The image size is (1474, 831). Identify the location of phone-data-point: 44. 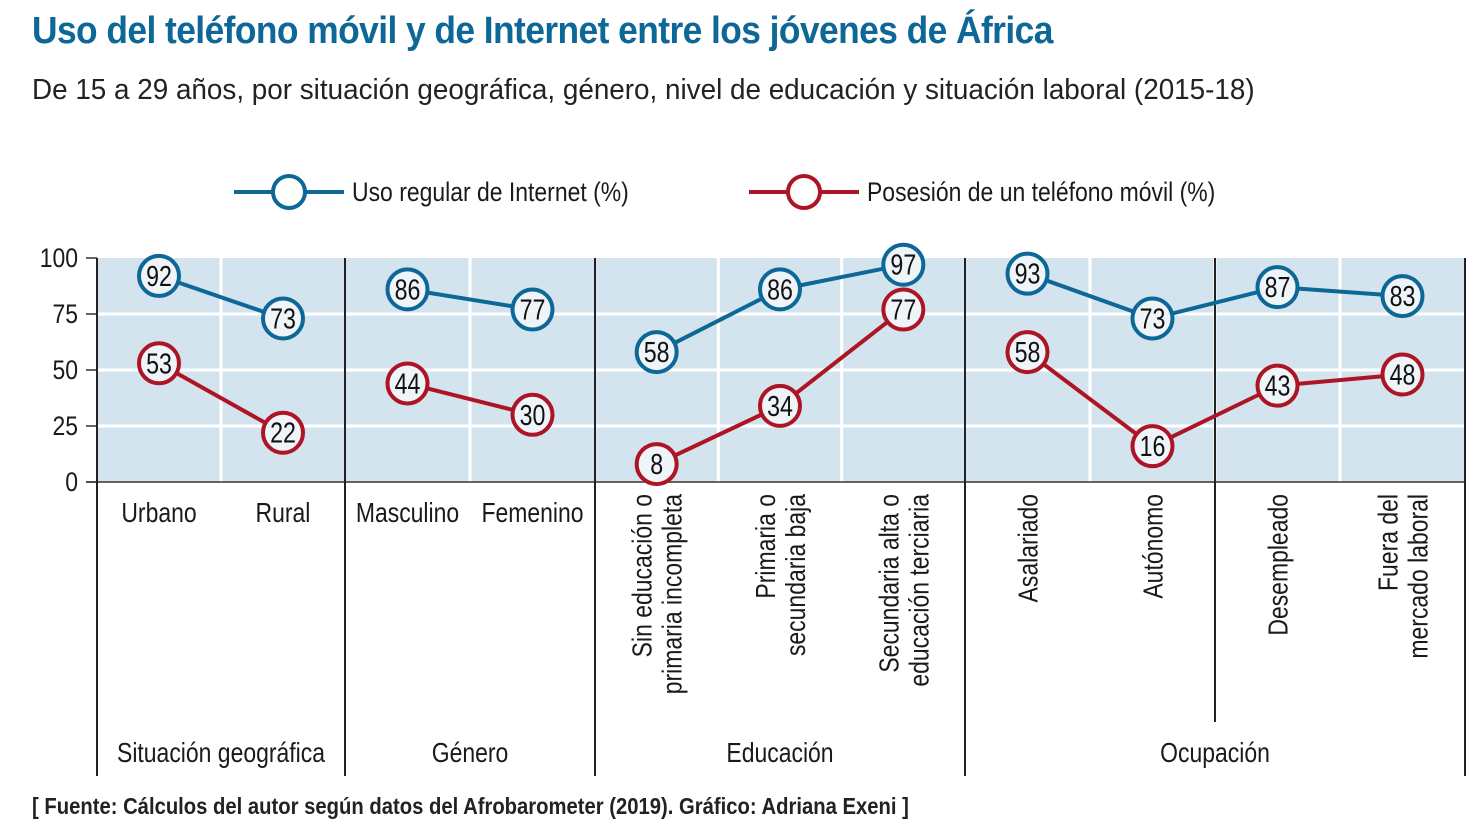
(407, 383).